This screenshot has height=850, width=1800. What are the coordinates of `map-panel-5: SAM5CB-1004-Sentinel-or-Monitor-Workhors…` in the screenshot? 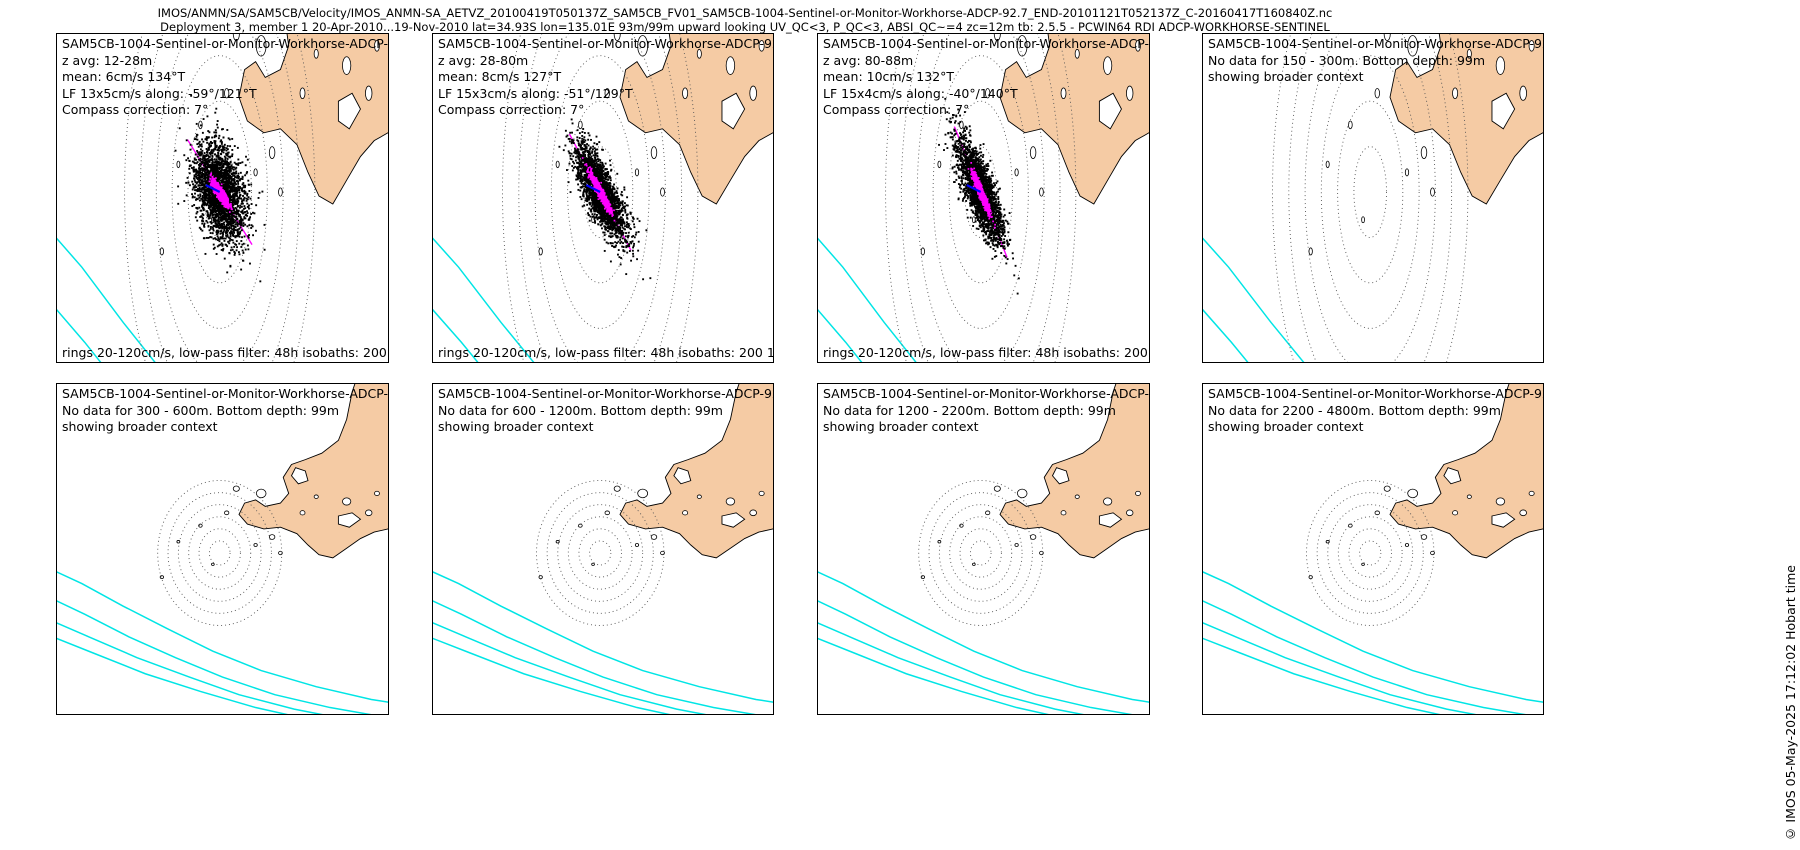 It's located at (222, 549).